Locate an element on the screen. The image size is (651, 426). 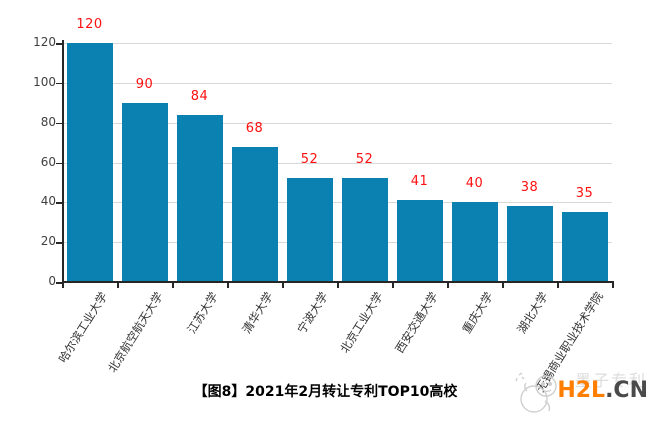
watermark: 墨子专利 H2L.CN is located at coordinates (582, 397).